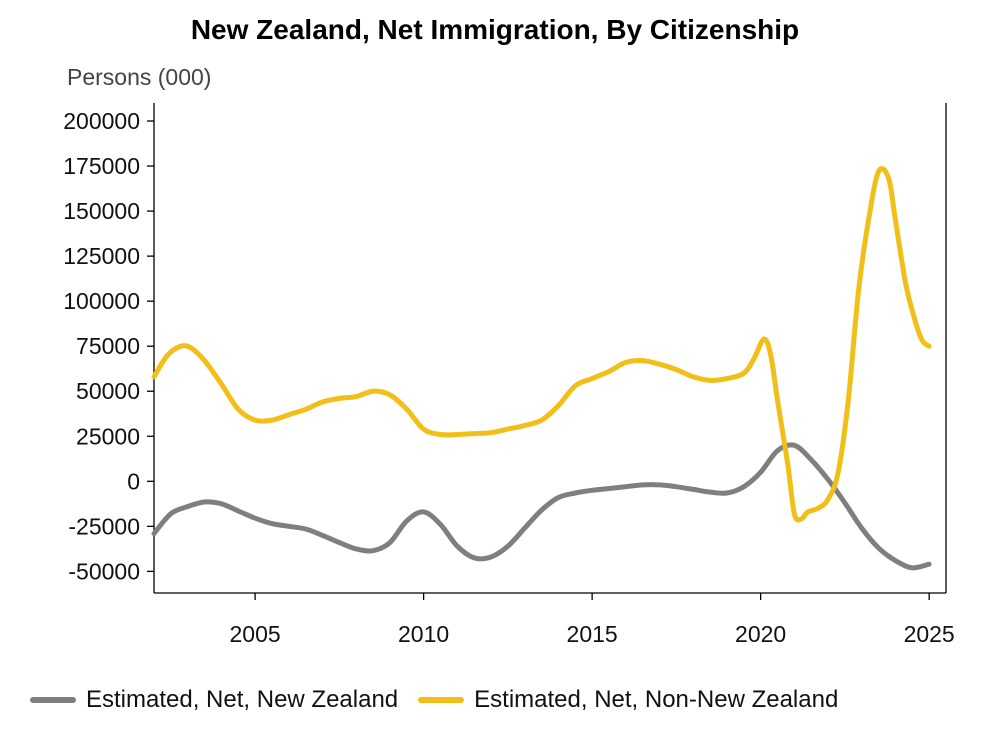  I want to click on legend-item-new-zealand: Estimated, Net, New Zealand, so click(214, 700).